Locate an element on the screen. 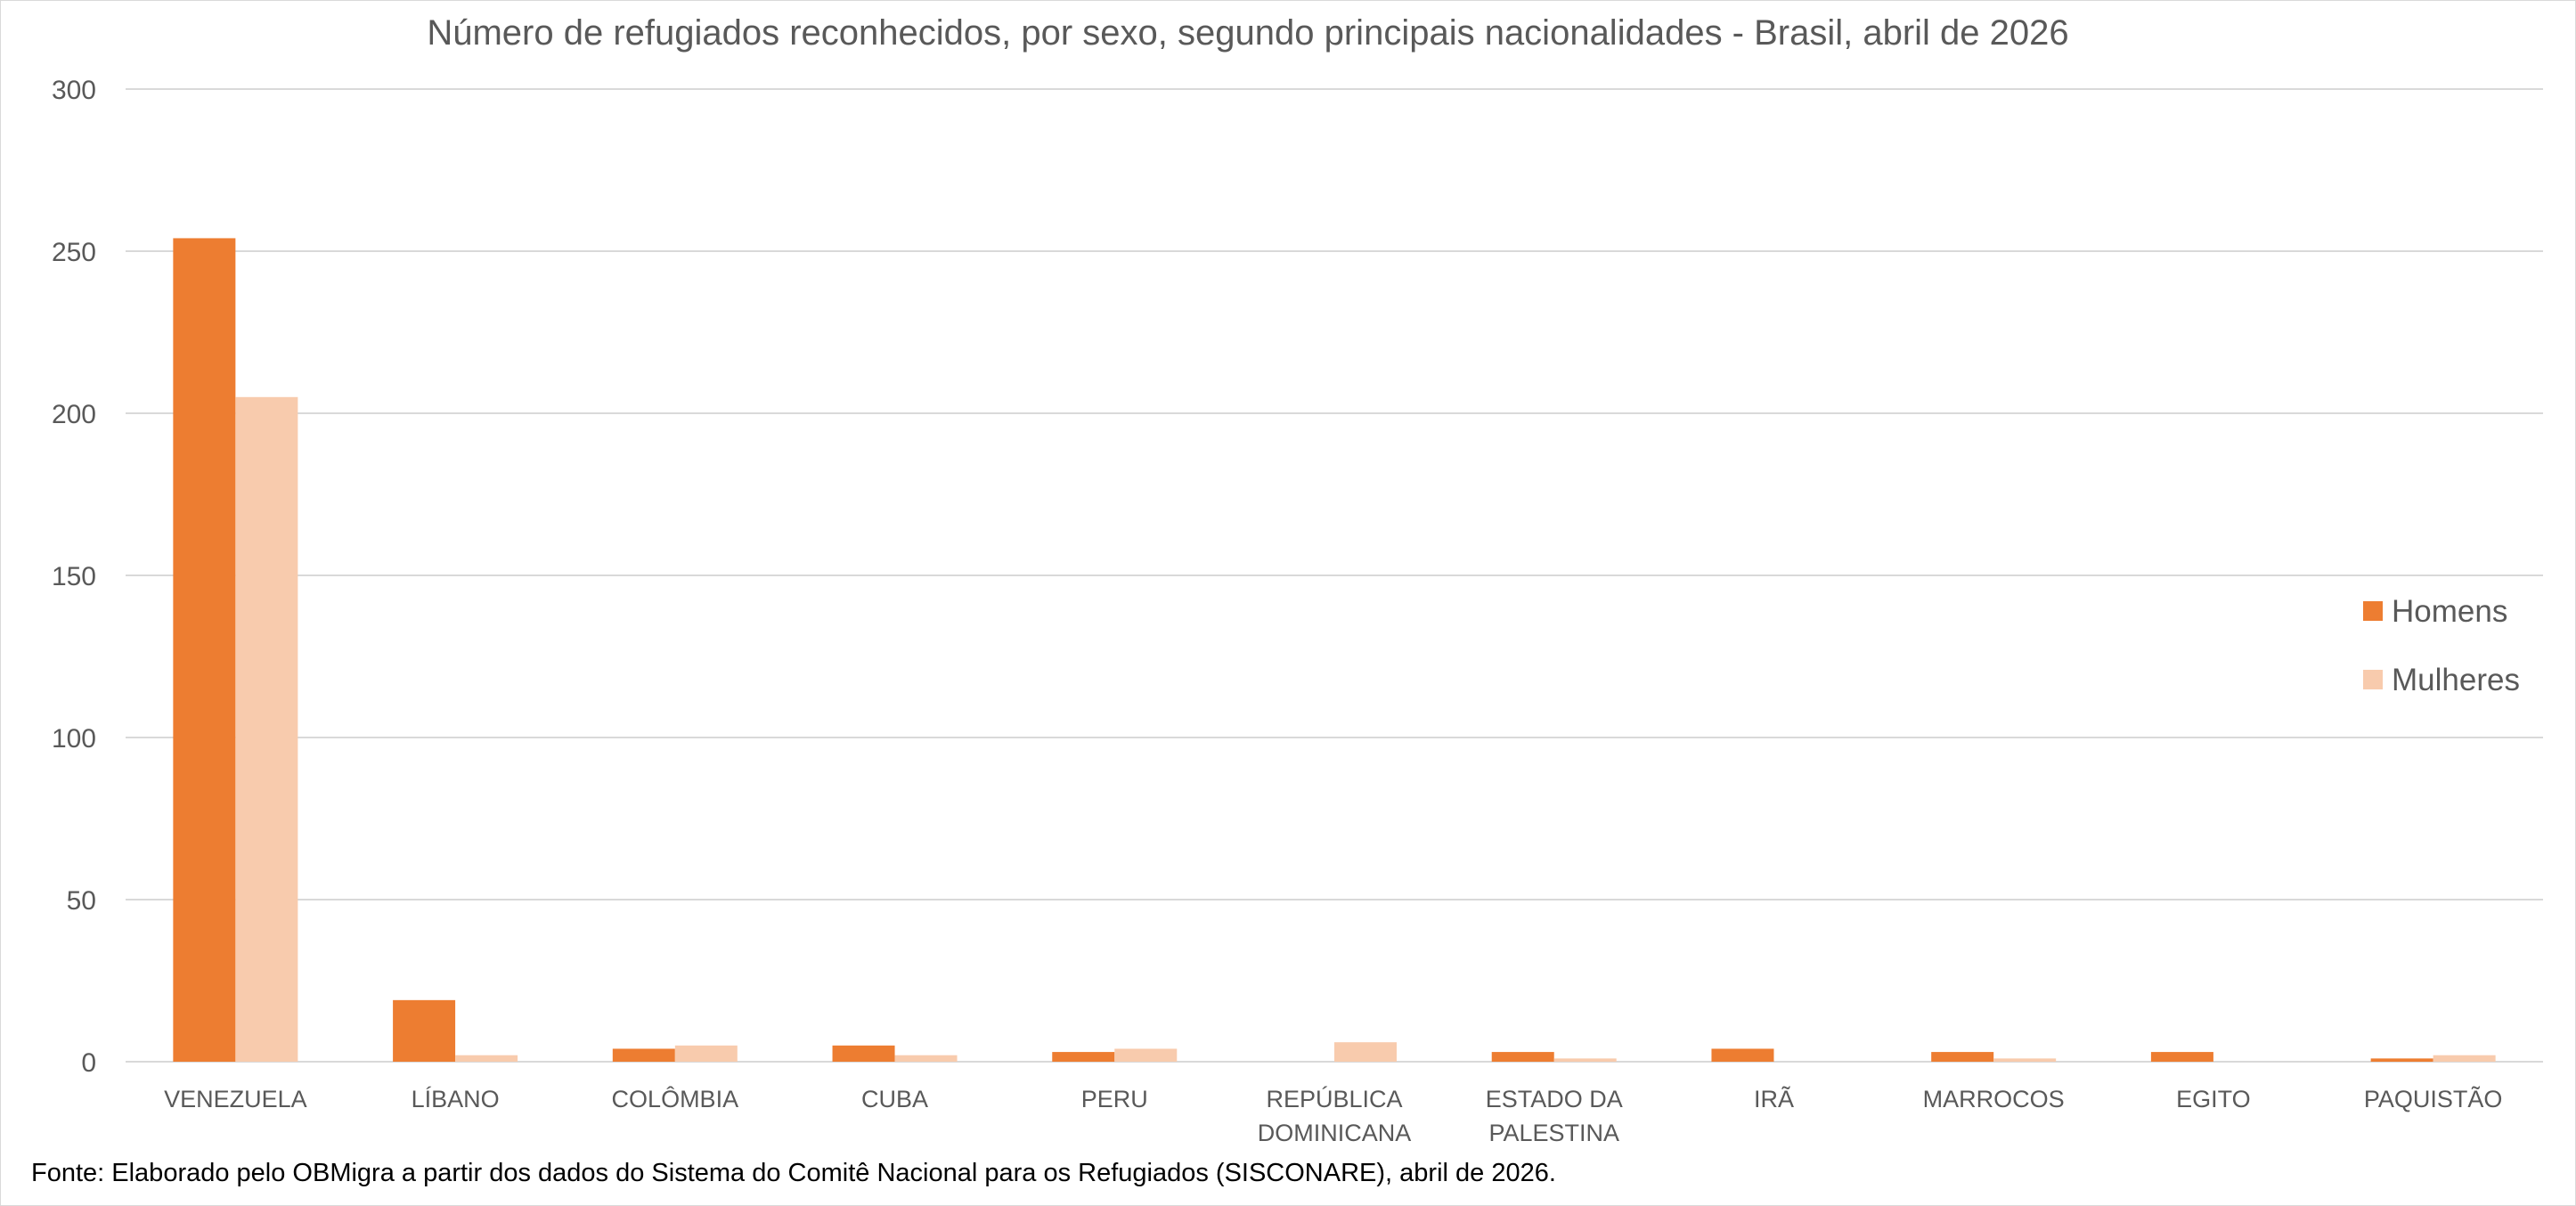 Image resolution: width=2576 pixels, height=1206 pixels. x-tick-label: VENEZUELA is located at coordinates (236, 1099).